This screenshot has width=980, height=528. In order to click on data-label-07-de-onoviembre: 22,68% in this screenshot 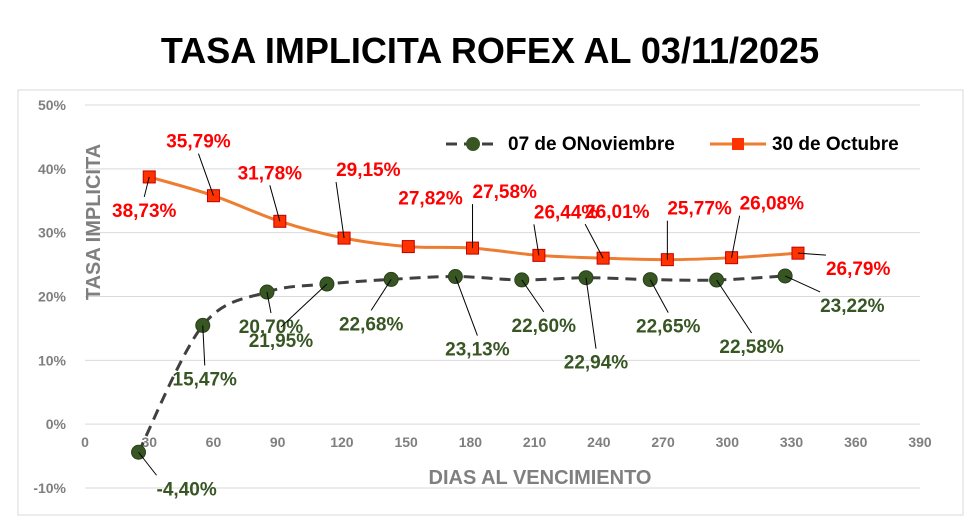, I will do `click(371, 324)`.